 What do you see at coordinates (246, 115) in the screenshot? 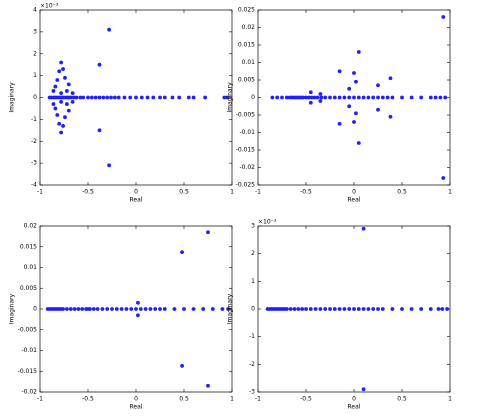
I see `y-tick-label: -0.005` at bounding box center [246, 115].